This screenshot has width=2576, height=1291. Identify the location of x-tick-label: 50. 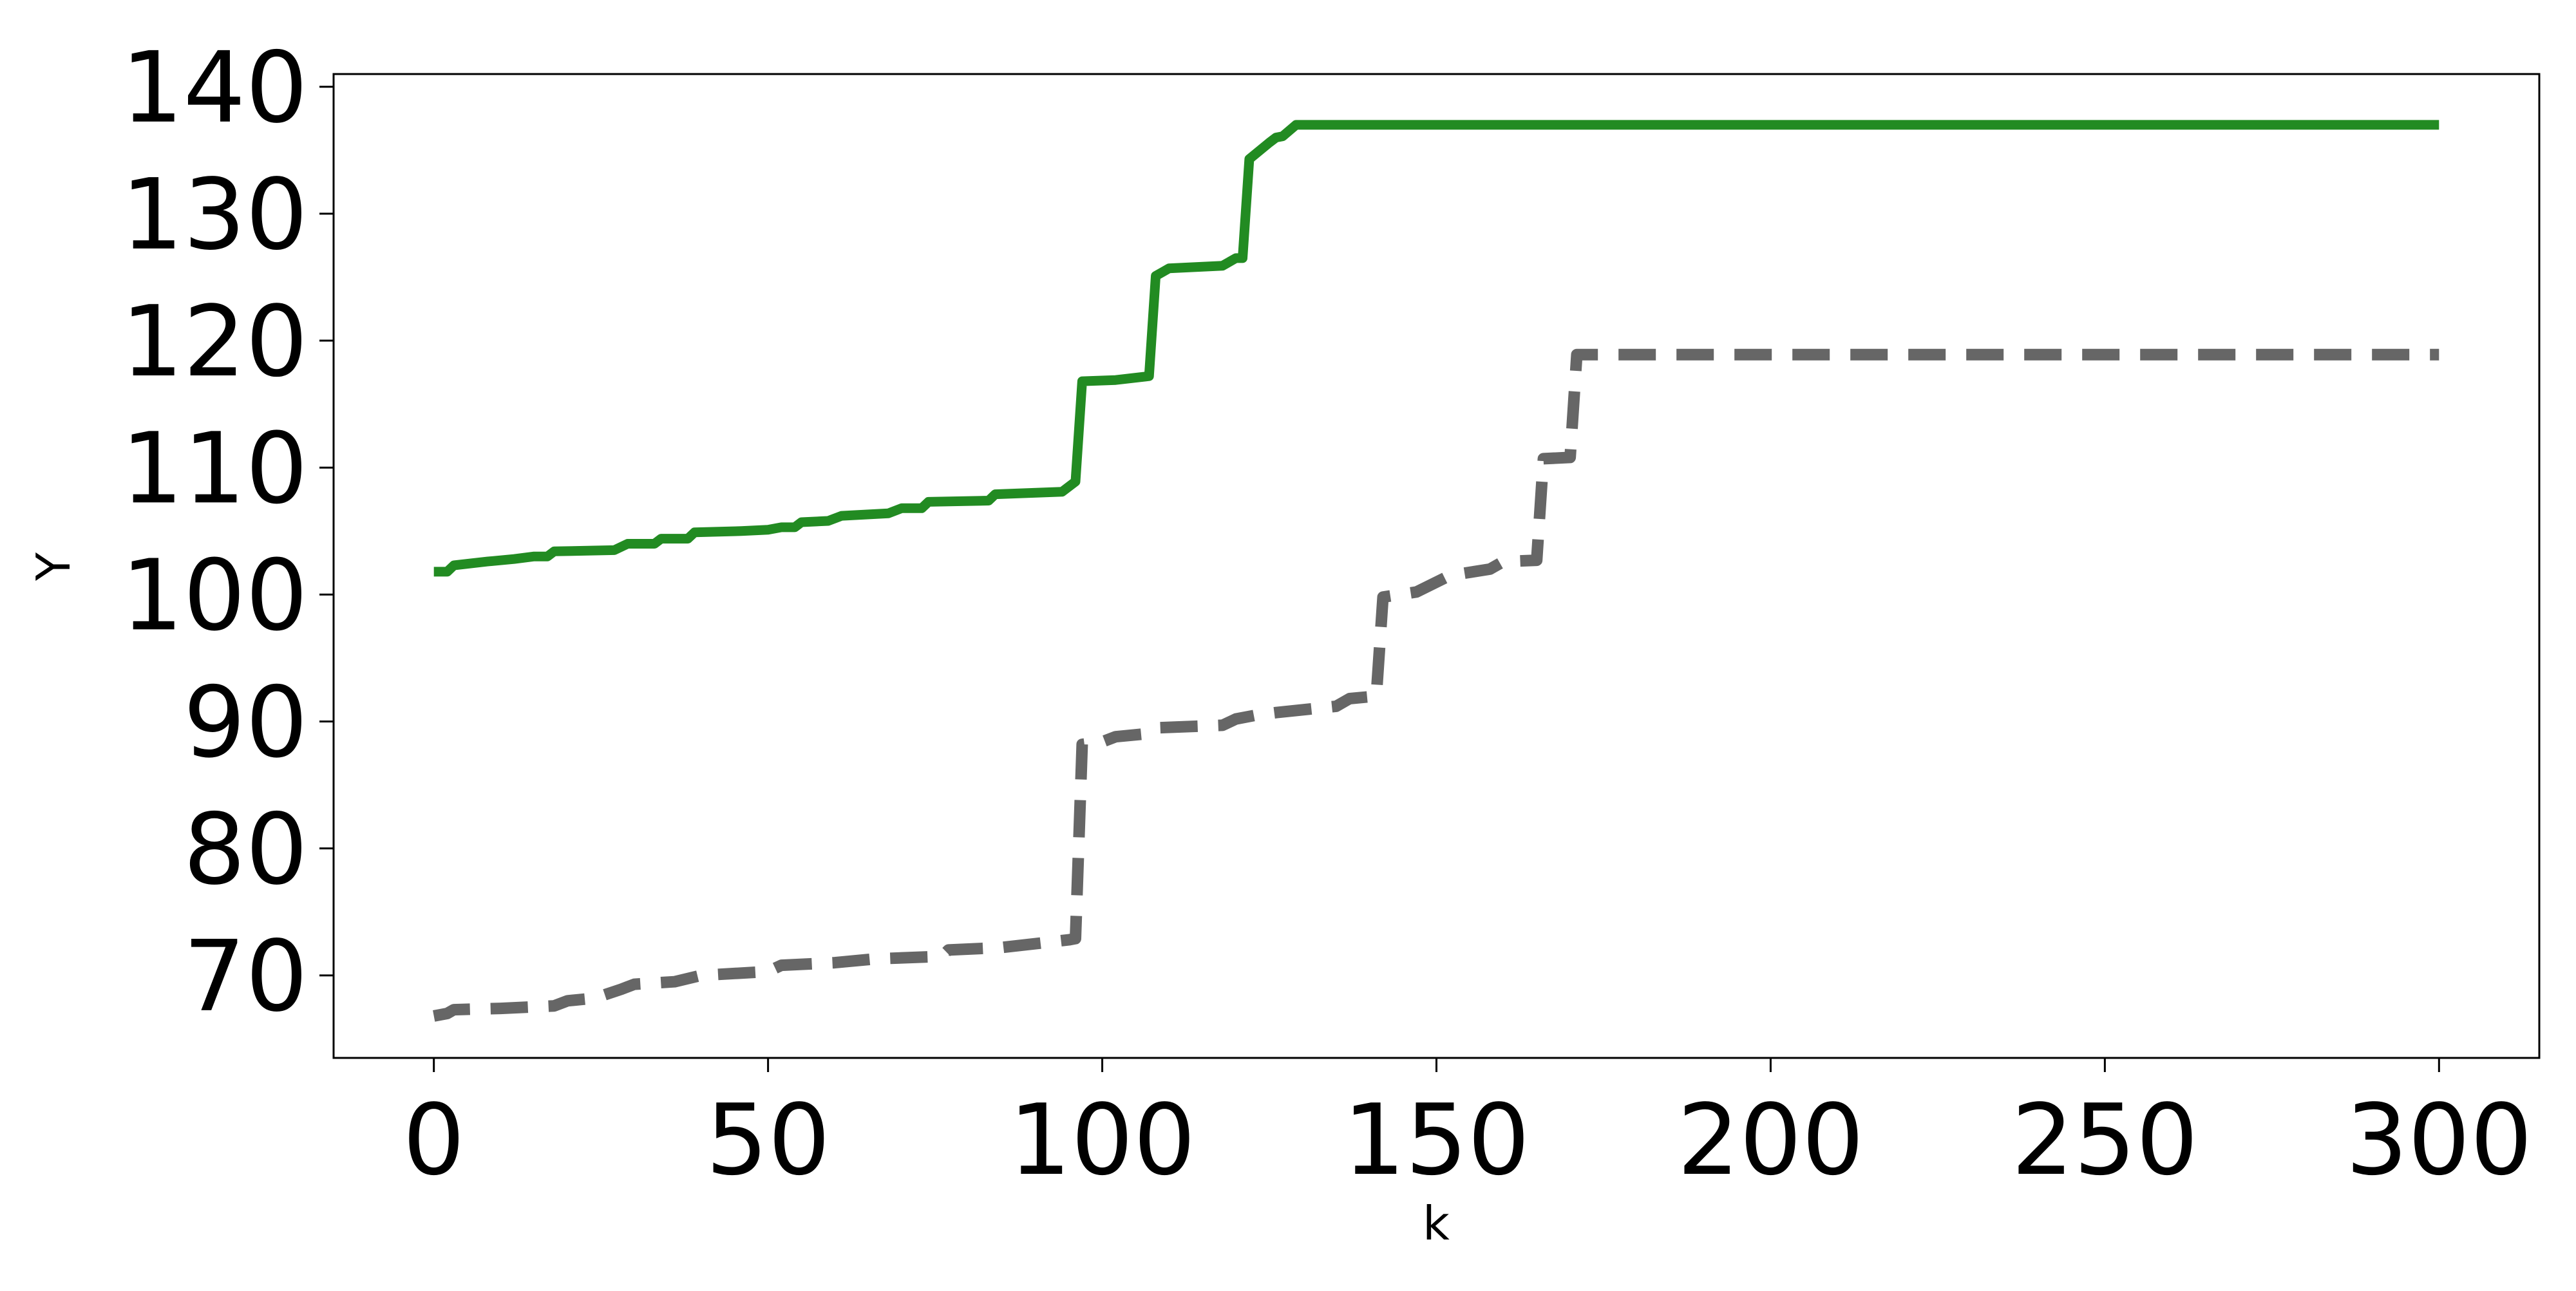
(768, 1140).